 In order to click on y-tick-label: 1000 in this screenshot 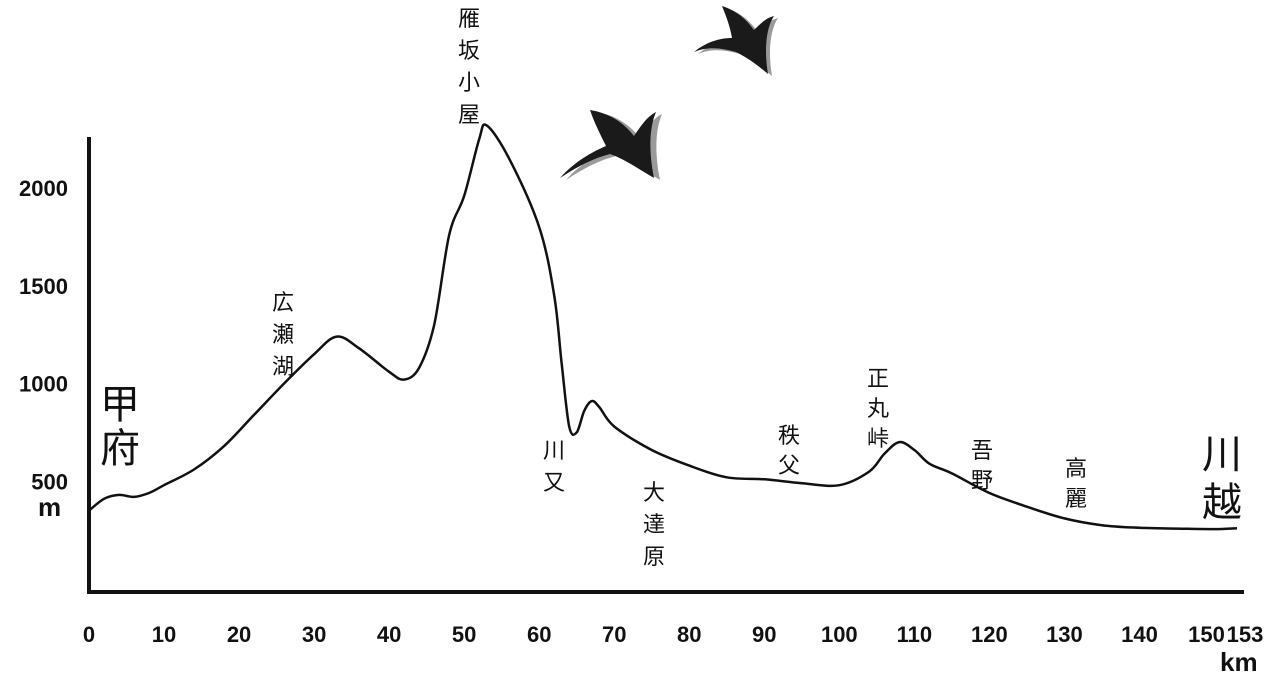, I will do `click(43, 384)`.